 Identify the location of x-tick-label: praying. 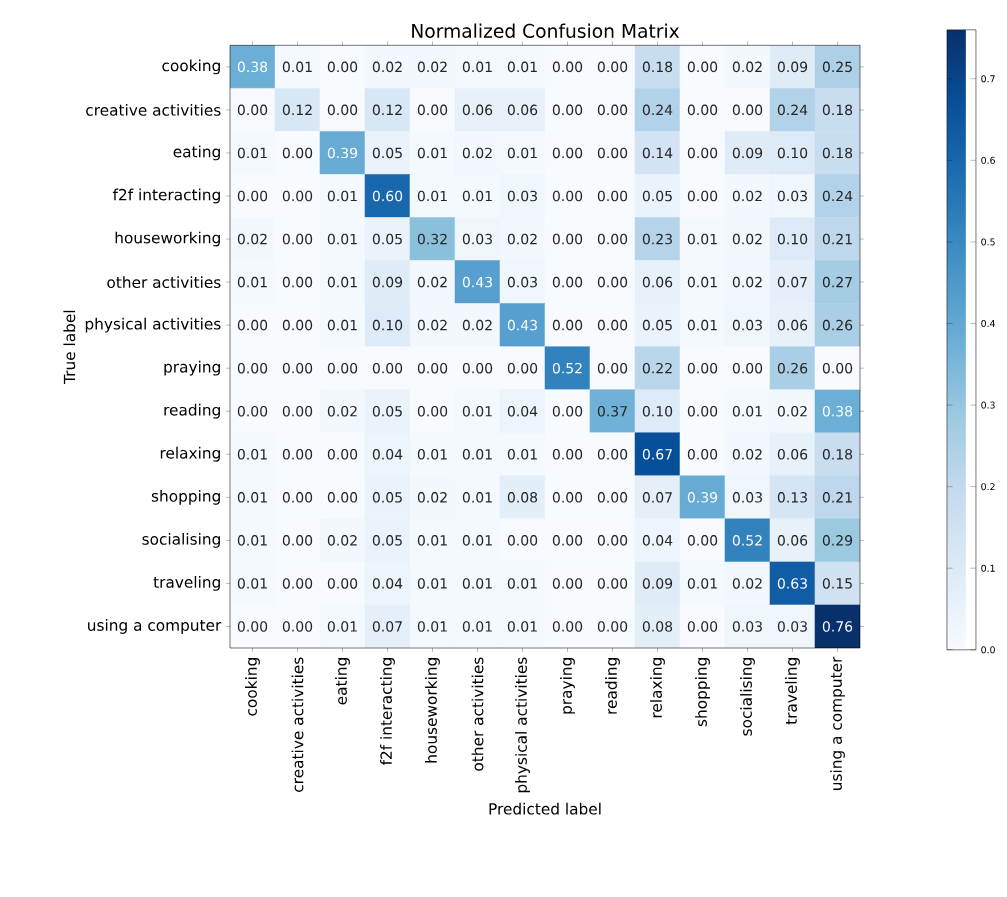
(567, 686).